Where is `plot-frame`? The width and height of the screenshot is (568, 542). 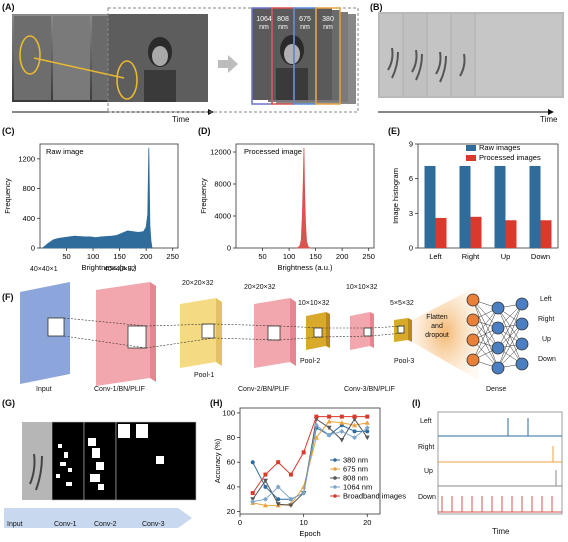 plot-frame is located at coordinates (310, 461).